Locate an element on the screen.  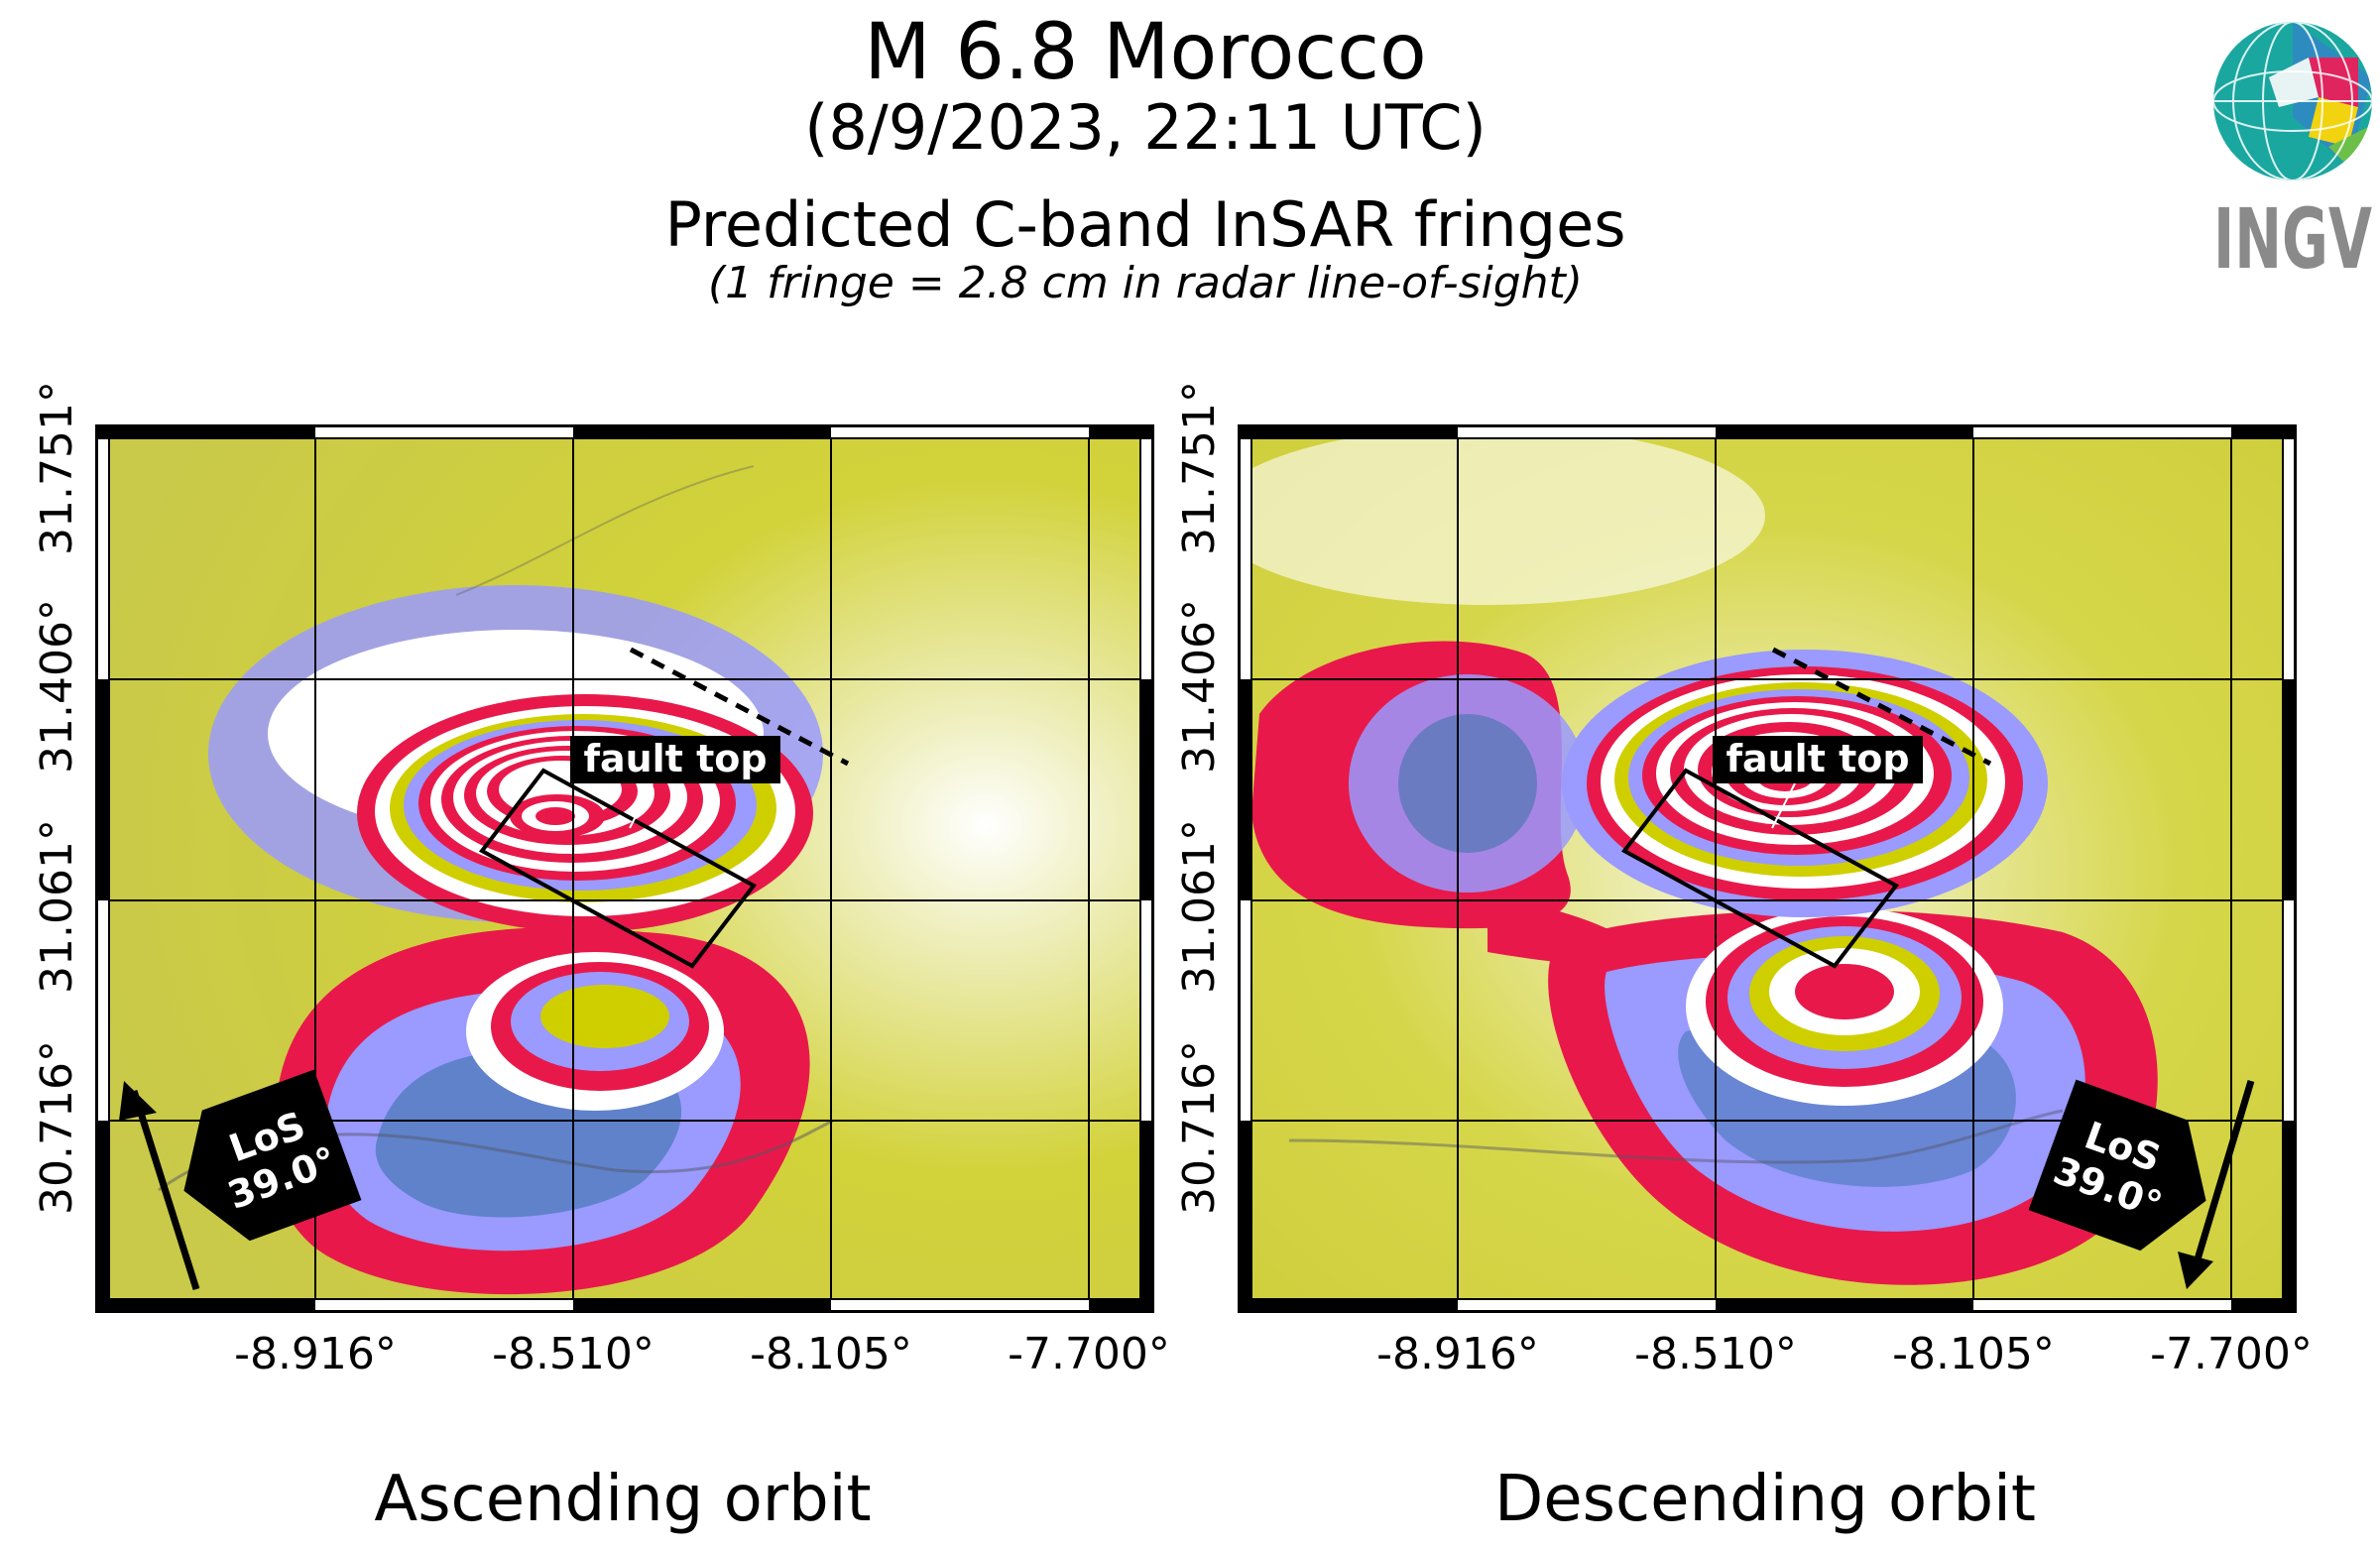
event-datetime: (8/9/2023, 22:11 UTC) is located at coordinates (1145, 127).